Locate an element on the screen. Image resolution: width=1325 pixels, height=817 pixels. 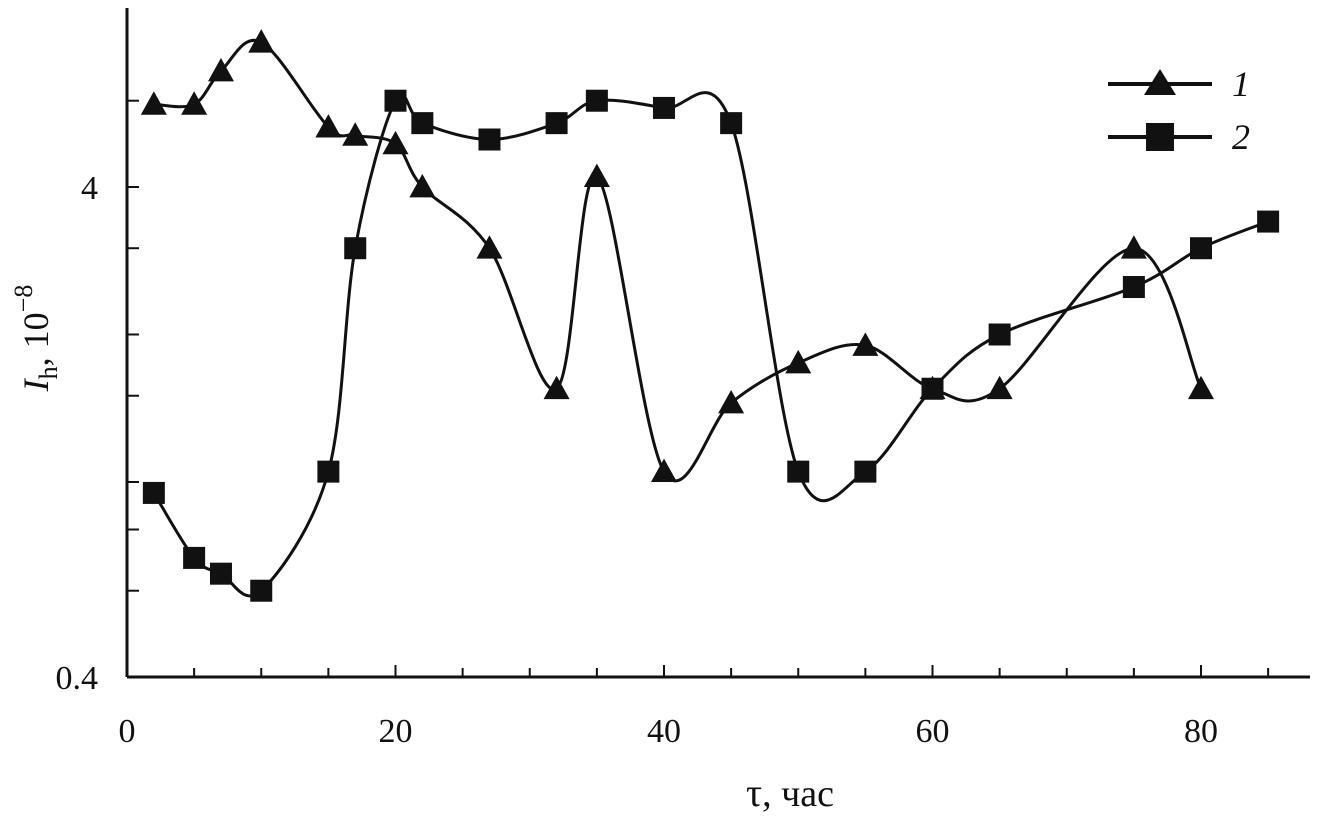
y-axis-subscript: h is located at coordinates (48, 372).